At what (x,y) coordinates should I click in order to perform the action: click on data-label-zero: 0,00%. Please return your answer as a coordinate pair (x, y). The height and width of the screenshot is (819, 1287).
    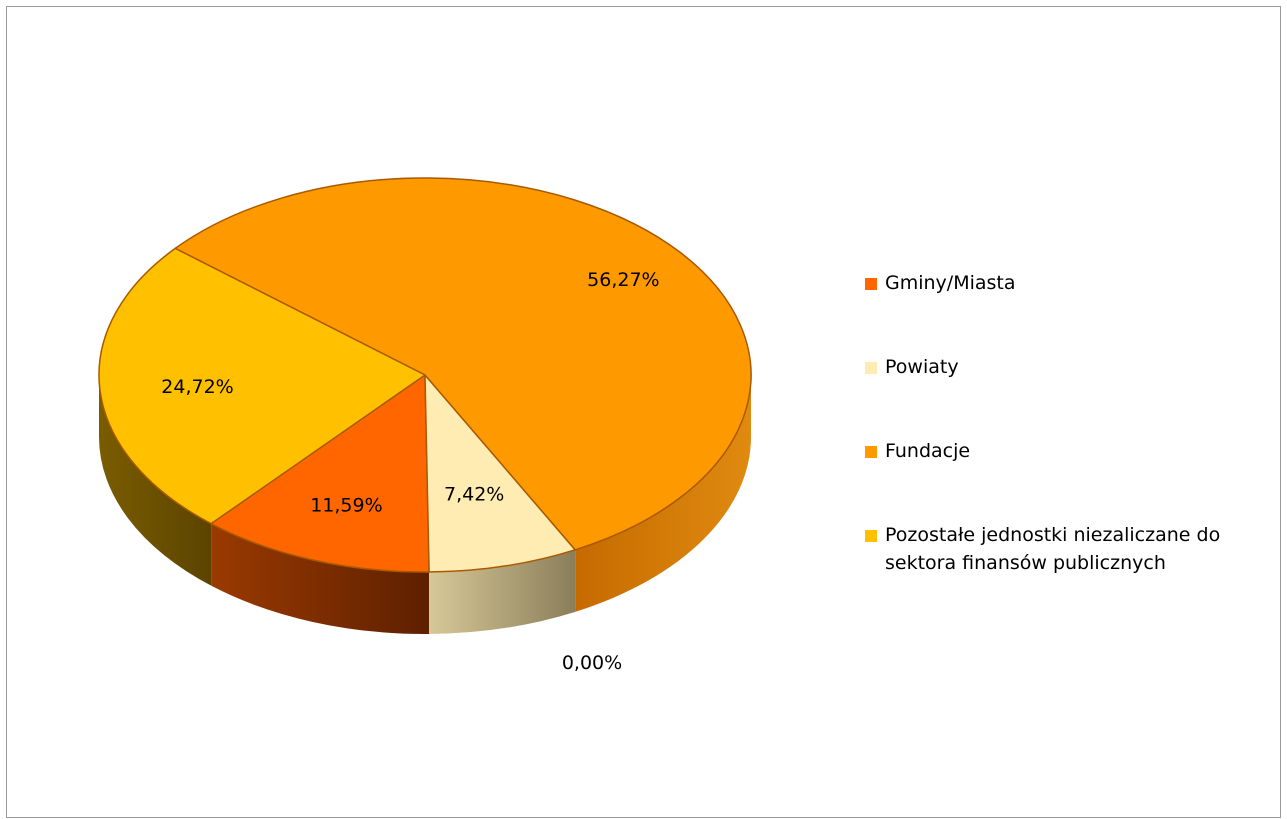
    Looking at the image, I should click on (592, 663).